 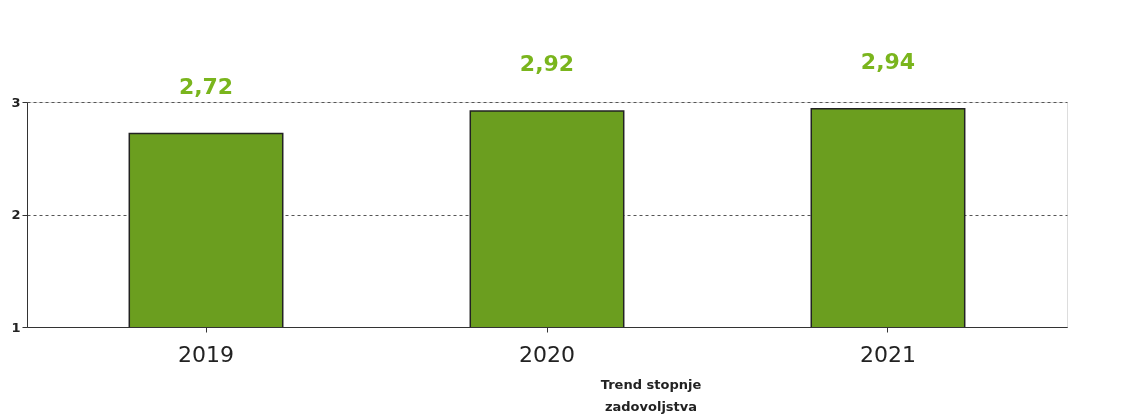 I want to click on x-tick-label: 2021, so click(x=887, y=354).